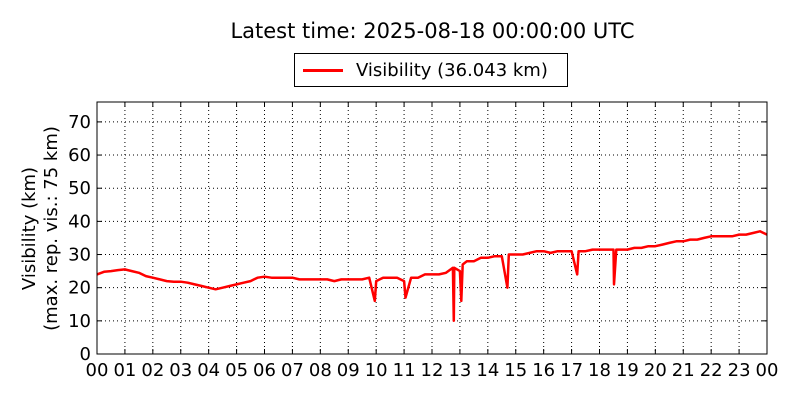  What do you see at coordinates (452, 70) in the screenshot?
I see `legend-label-visibility: Visibility (36.043 km)` at bounding box center [452, 70].